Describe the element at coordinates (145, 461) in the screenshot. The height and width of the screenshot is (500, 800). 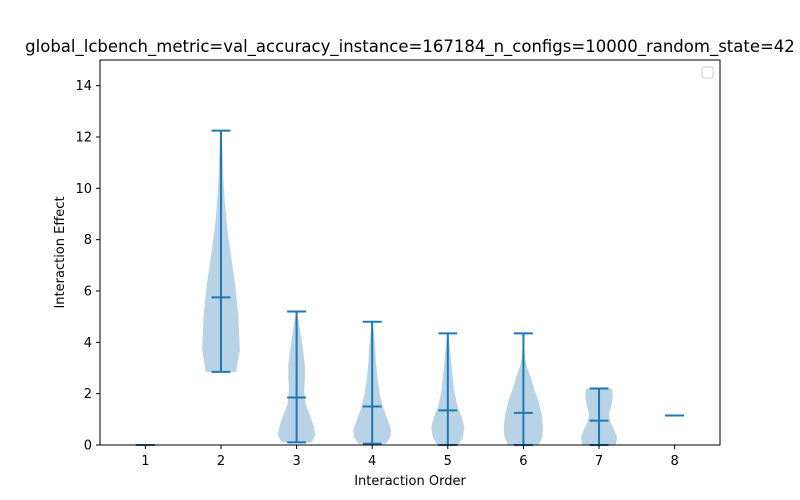
I see `x-tick-label-1: 1` at that location.